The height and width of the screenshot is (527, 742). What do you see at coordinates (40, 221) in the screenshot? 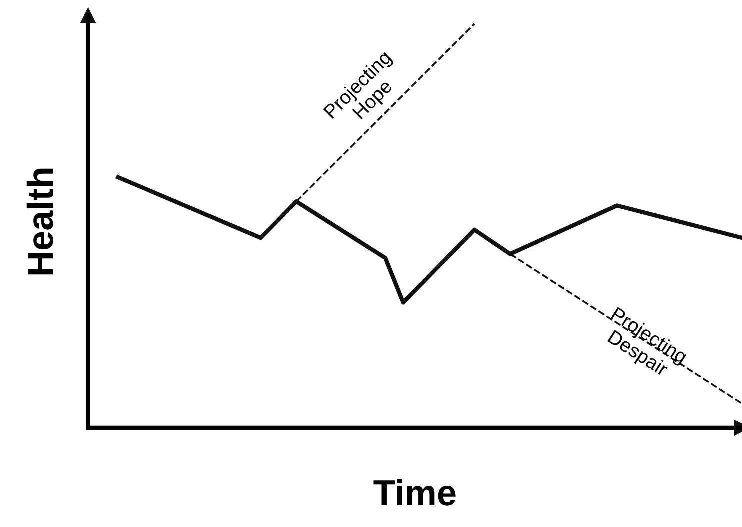
I see `y-axis-title: Health` at bounding box center [40, 221].